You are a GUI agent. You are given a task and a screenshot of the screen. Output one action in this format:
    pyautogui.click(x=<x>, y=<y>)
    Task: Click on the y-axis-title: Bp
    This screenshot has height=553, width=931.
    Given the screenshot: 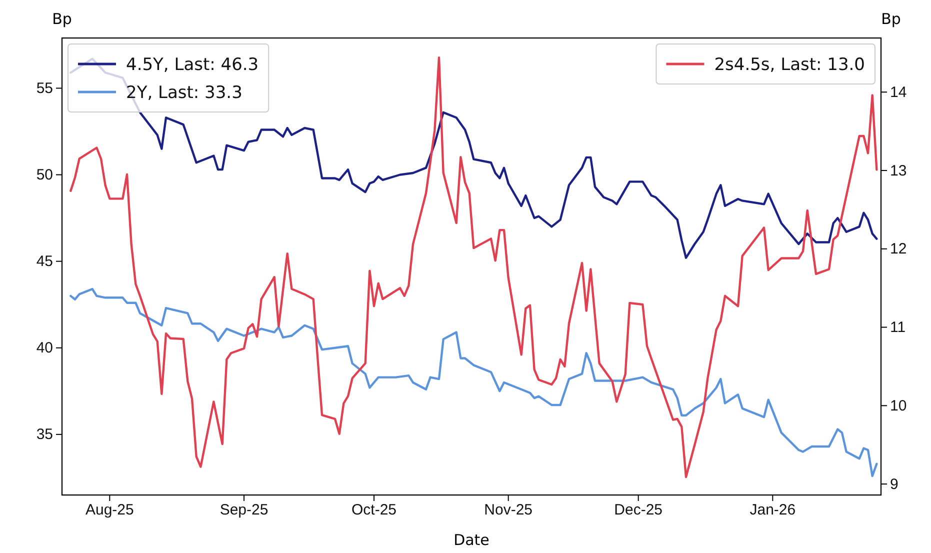 What is the action you would take?
    pyautogui.click(x=62, y=19)
    